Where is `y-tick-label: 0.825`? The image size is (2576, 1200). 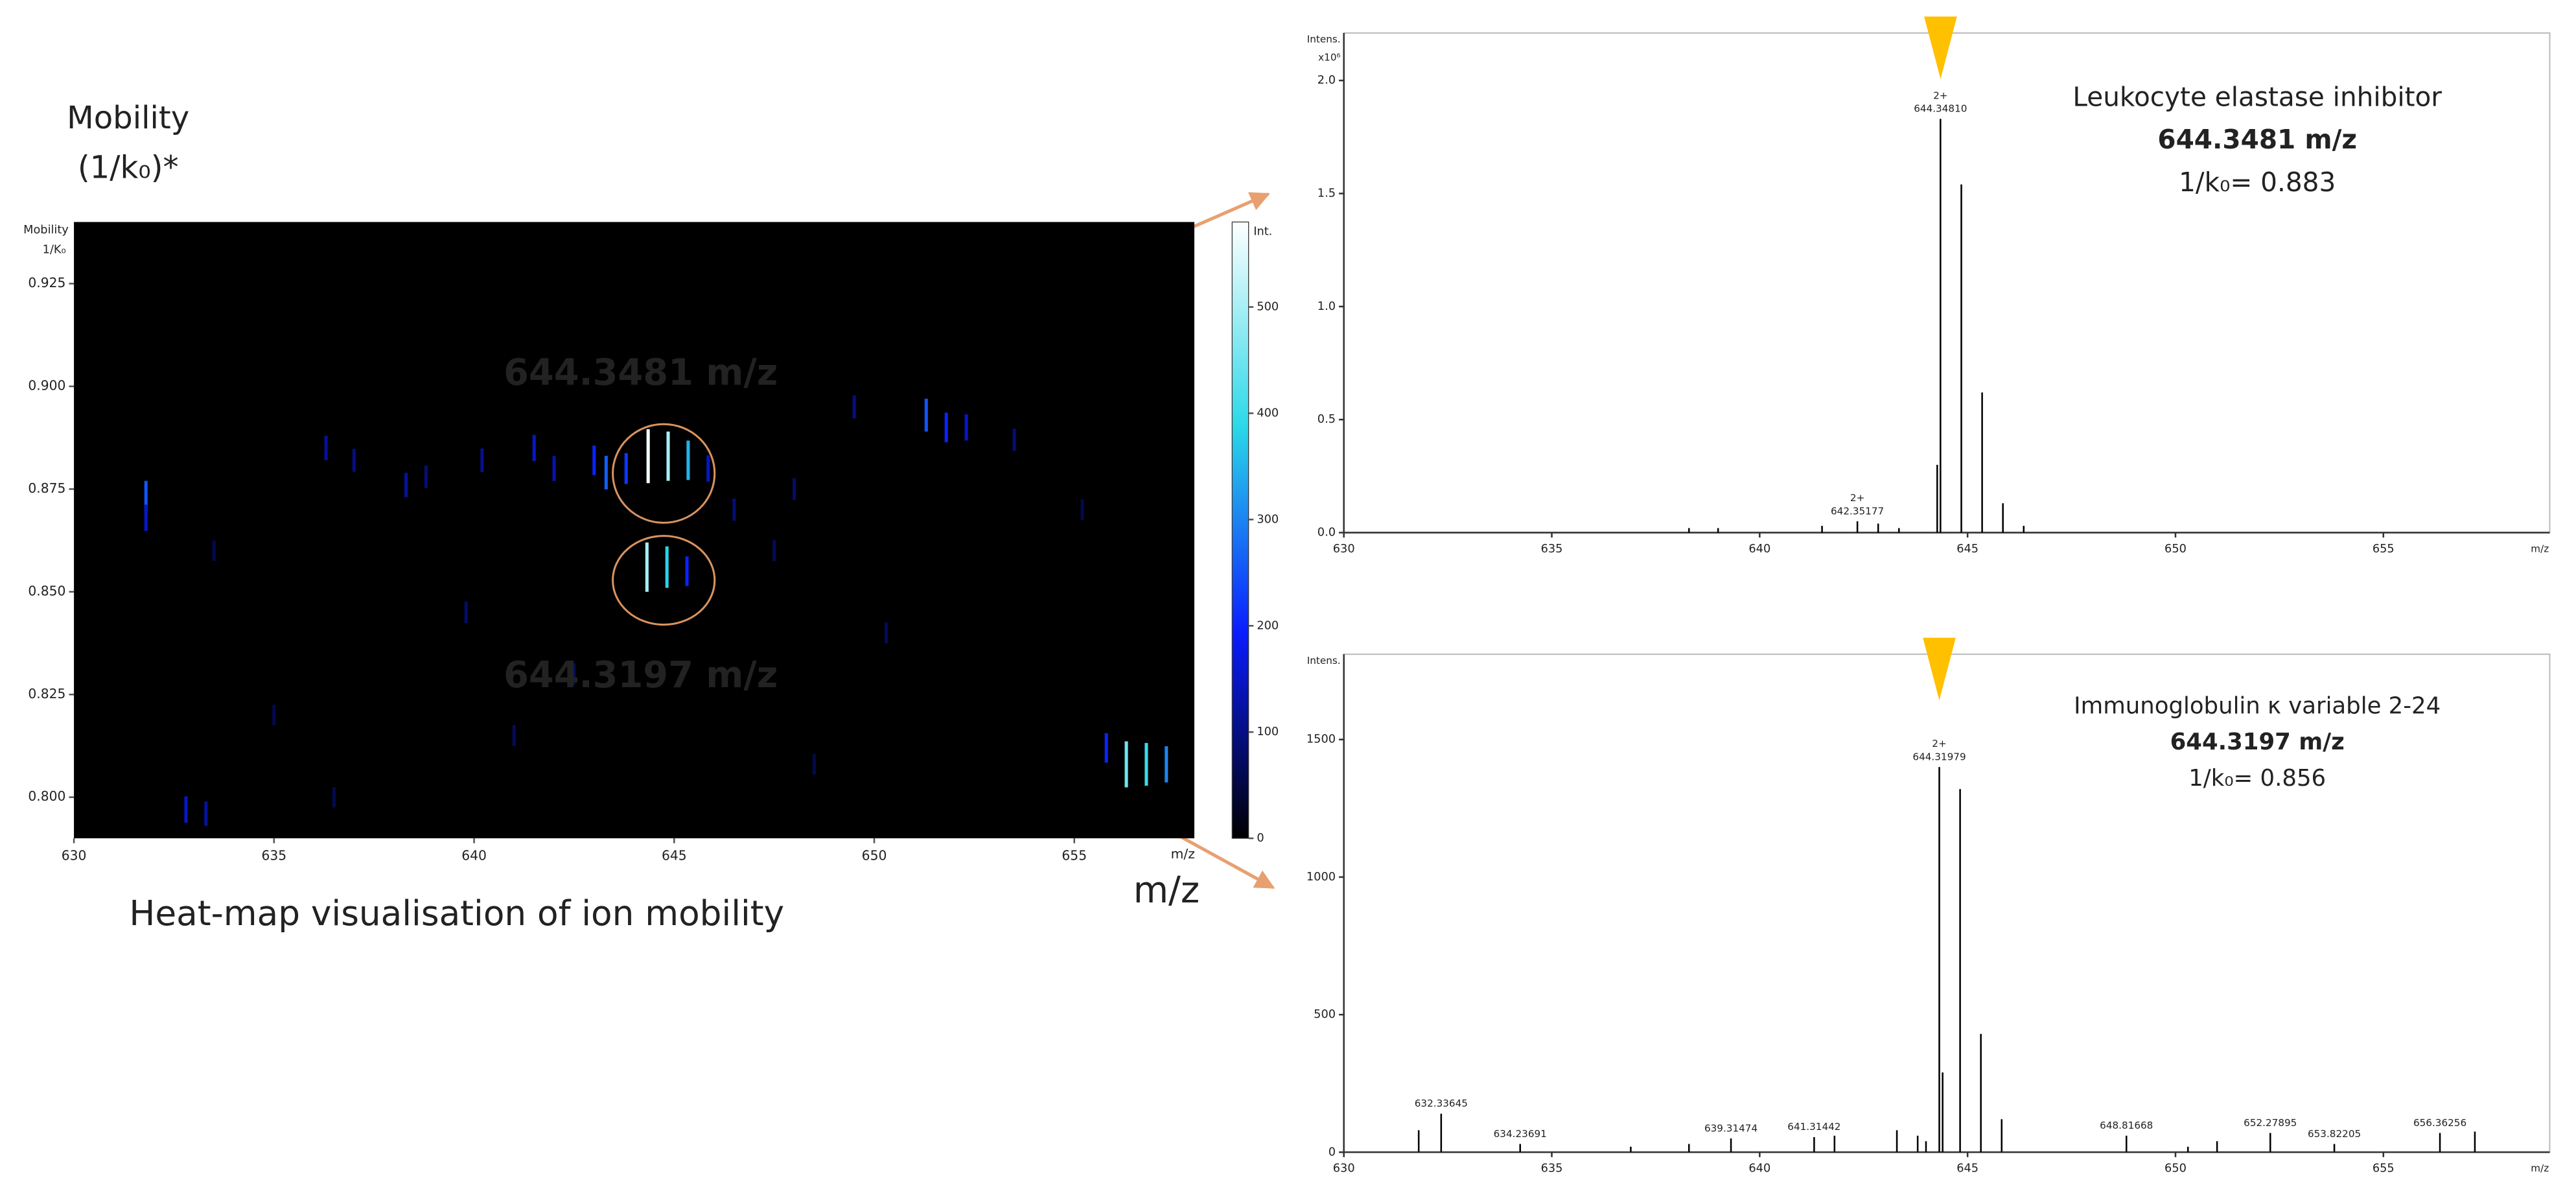
y-tick-label: 0.825 is located at coordinates (46, 693).